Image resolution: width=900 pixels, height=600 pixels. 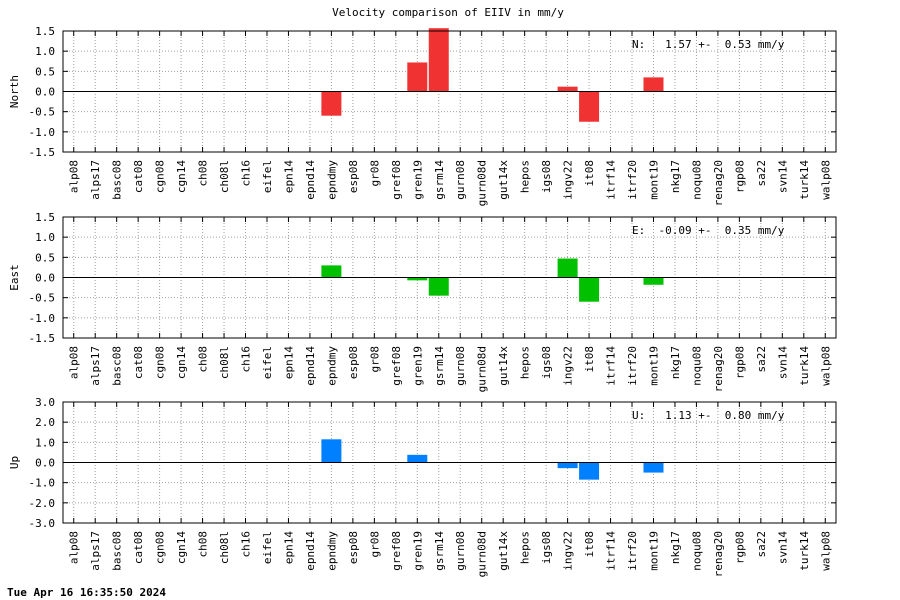 I want to click on y-tick-label: 0.5, so click(x=45, y=257).